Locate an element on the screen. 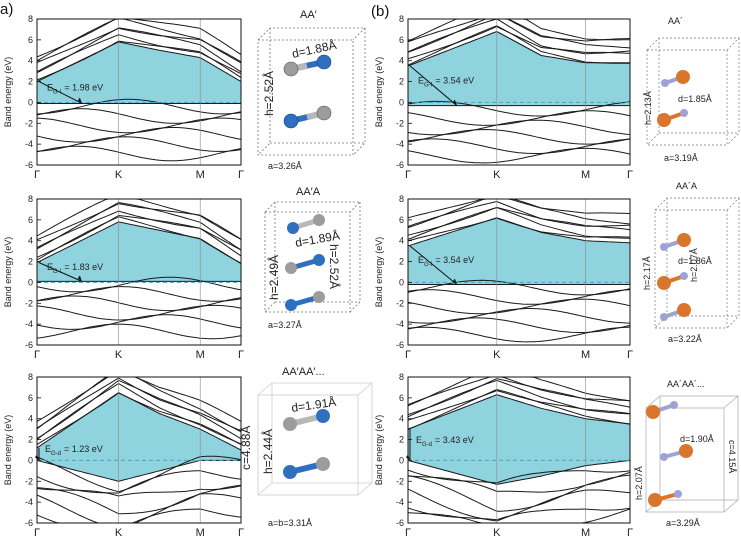 The image size is (741, 545). structure-b2: AA´A d=1.86Å h=2.17Å h=2.07Å a=3.22Å is located at coordinates (691, 262).